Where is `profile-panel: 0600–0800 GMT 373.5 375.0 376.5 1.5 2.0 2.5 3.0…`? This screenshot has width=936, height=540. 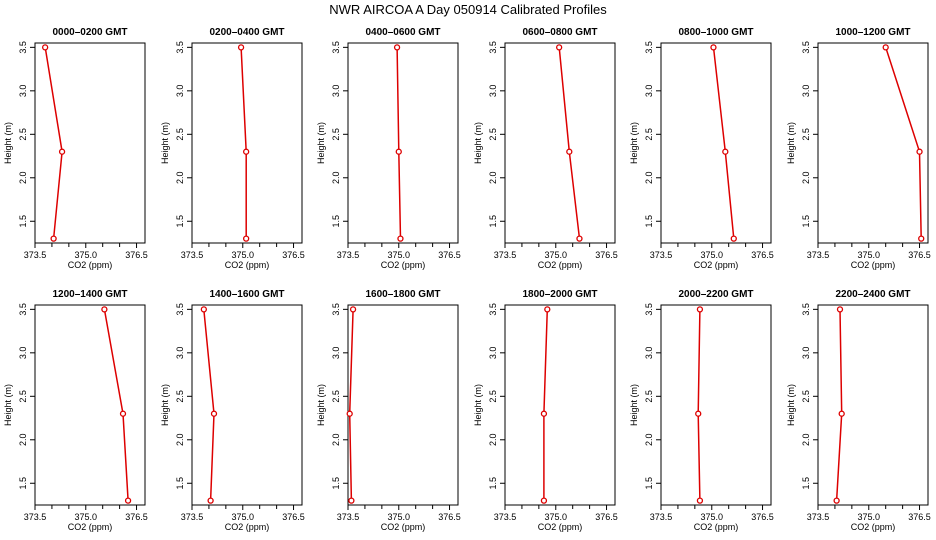
profile-panel: 0600–0800 GMT 373.5 375.0 376.5 1.5 2.0 2.5 3.0… is located at coordinates (545, 148).